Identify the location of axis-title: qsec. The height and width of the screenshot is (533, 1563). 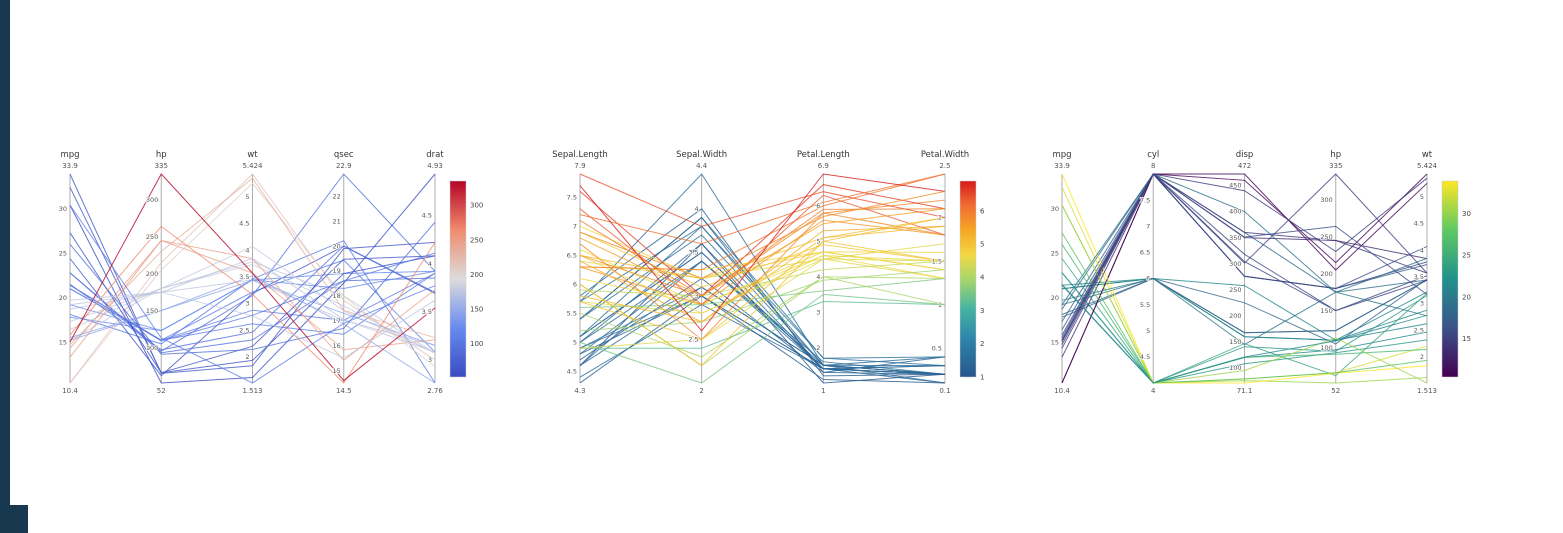
(344, 155).